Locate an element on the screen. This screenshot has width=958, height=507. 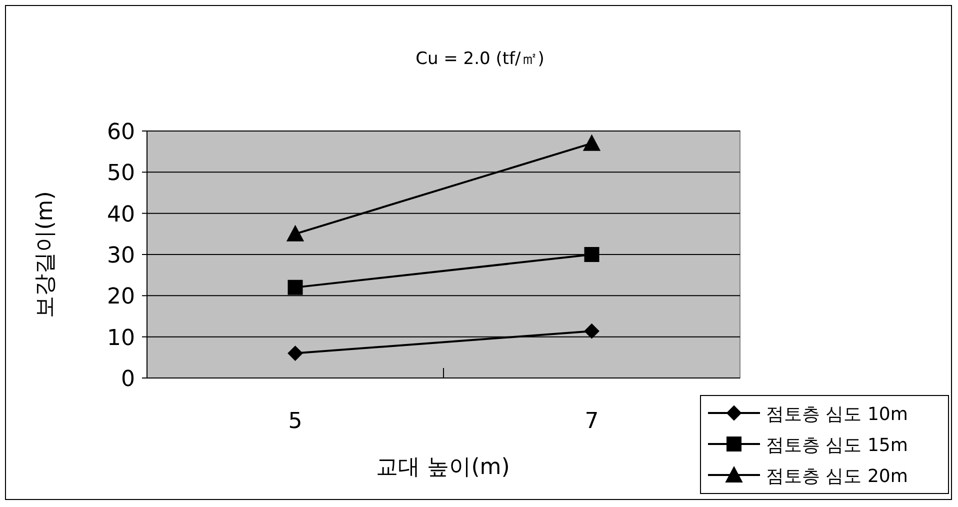
y-tick-label: 50 is located at coordinates (121, 173).